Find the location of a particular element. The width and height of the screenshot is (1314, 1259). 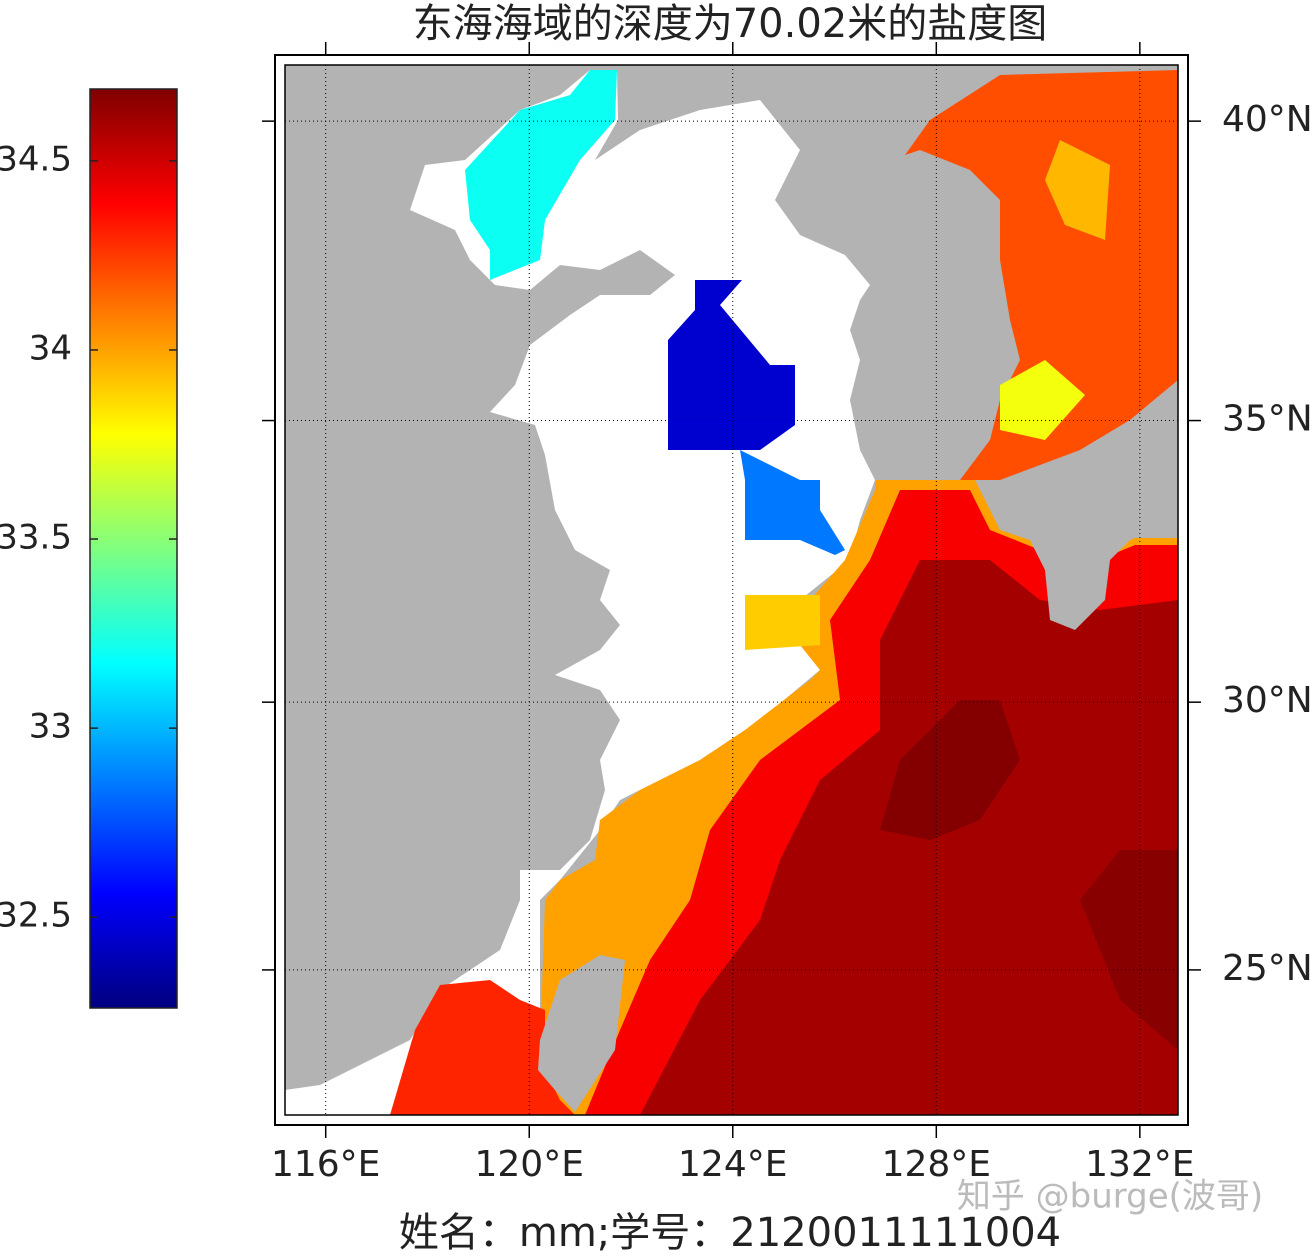

land-kyushu is located at coordinates (1072, 560).